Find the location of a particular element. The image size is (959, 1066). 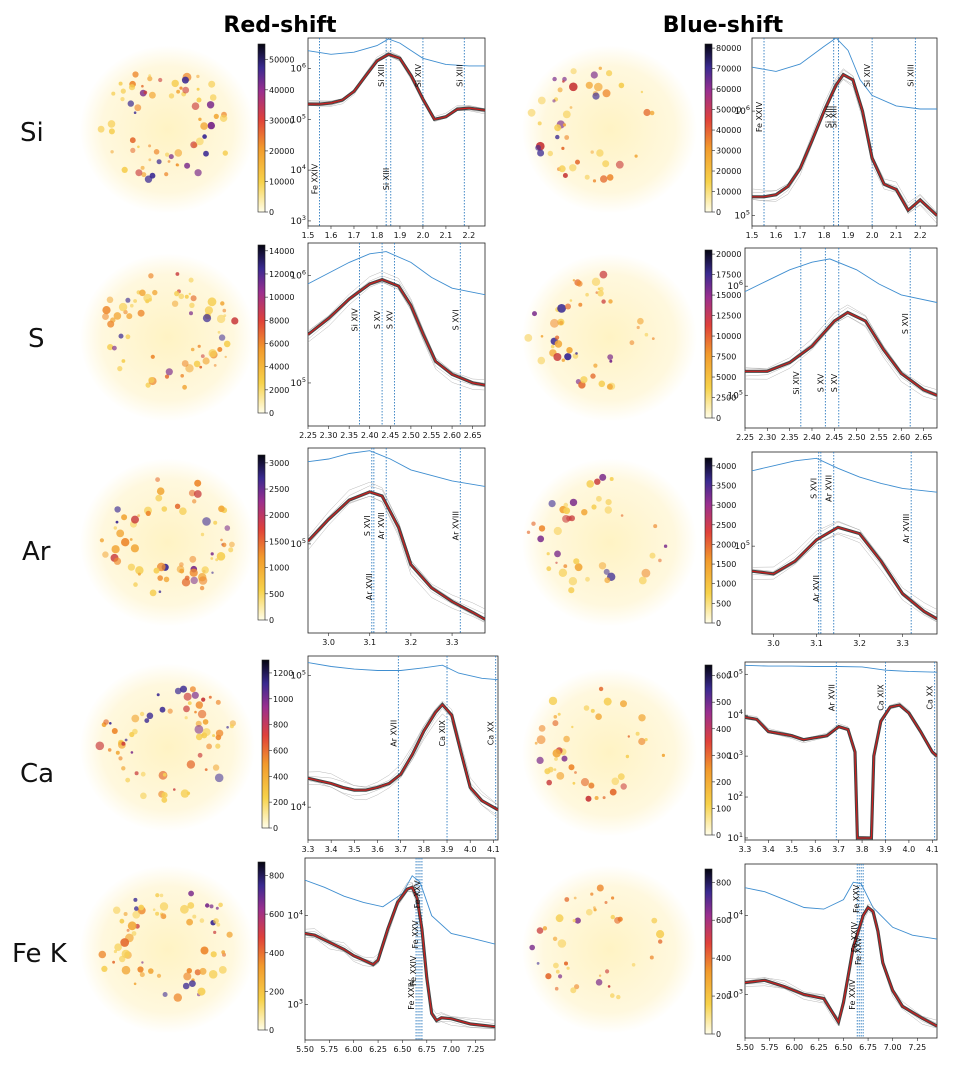

x-tick-label: 2.25 is located at coordinates (745, 437).